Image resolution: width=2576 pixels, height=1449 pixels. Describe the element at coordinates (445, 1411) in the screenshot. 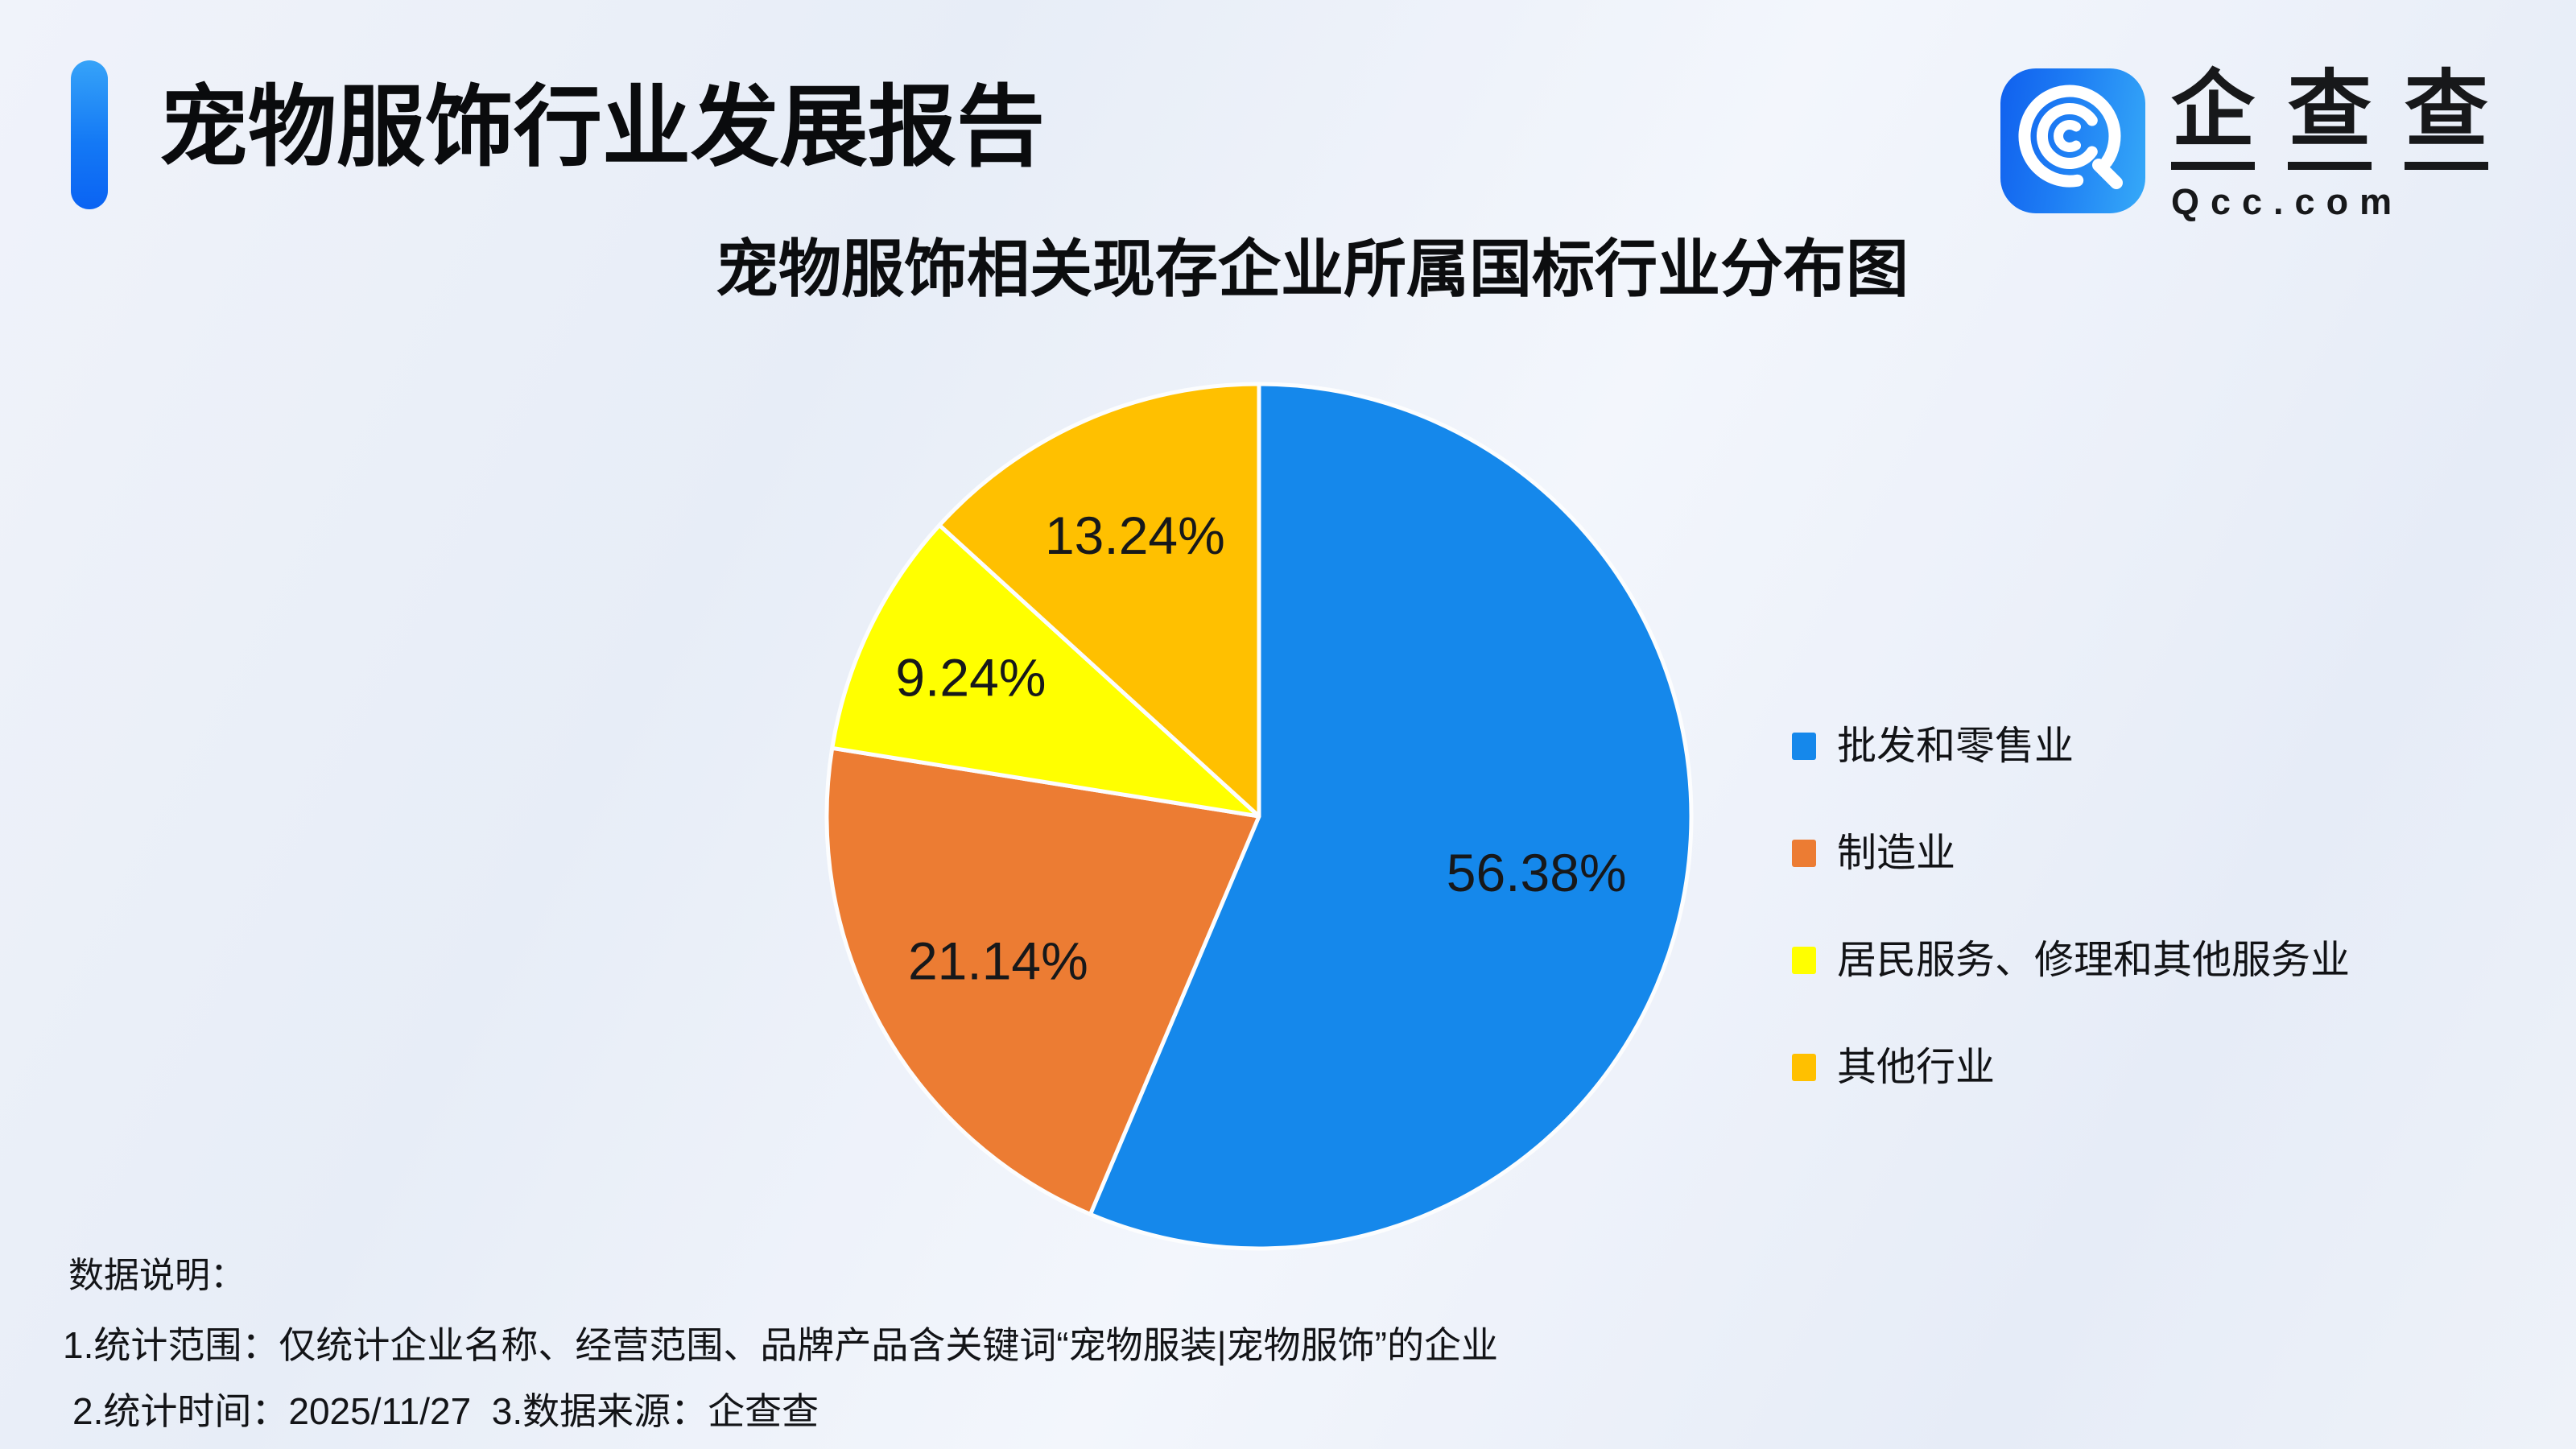

I see `notes-date-source: 2.统计时间：2025/11/27 3.数据来源：企查查` at that location.